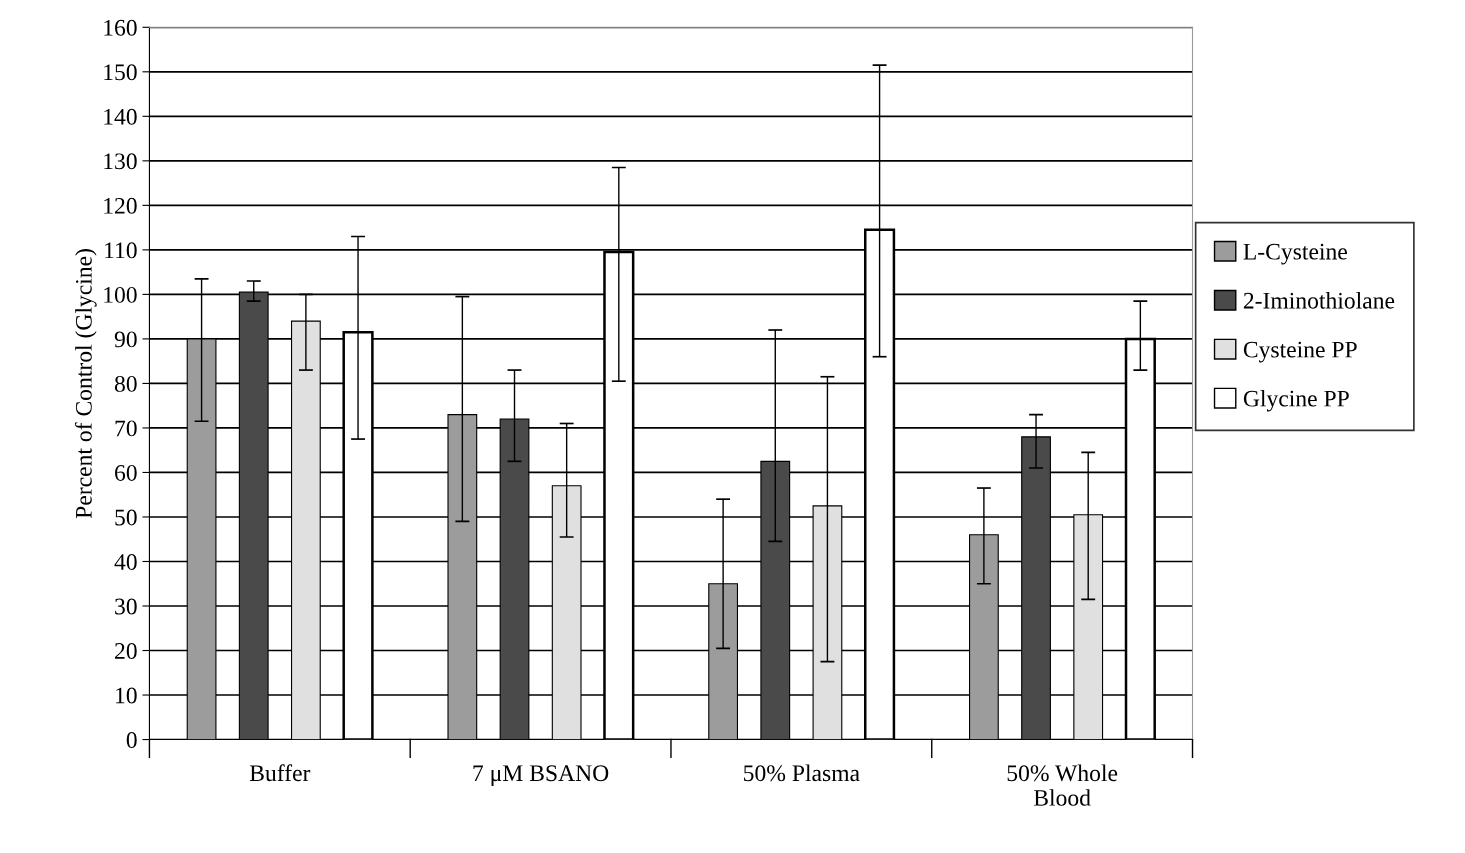  What do you see at coordinates (125, 383) in the screenshot?
I see `y-tick-label: 80` at bounding box center [125, 383].